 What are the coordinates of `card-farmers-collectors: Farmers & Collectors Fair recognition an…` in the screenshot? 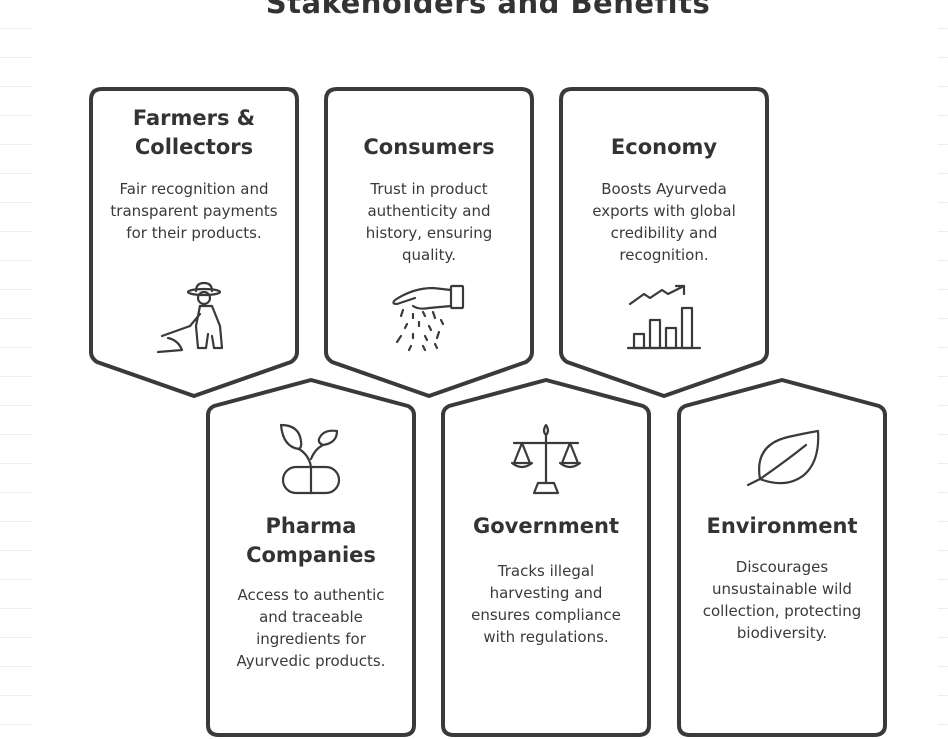 It's located at (194, 243).